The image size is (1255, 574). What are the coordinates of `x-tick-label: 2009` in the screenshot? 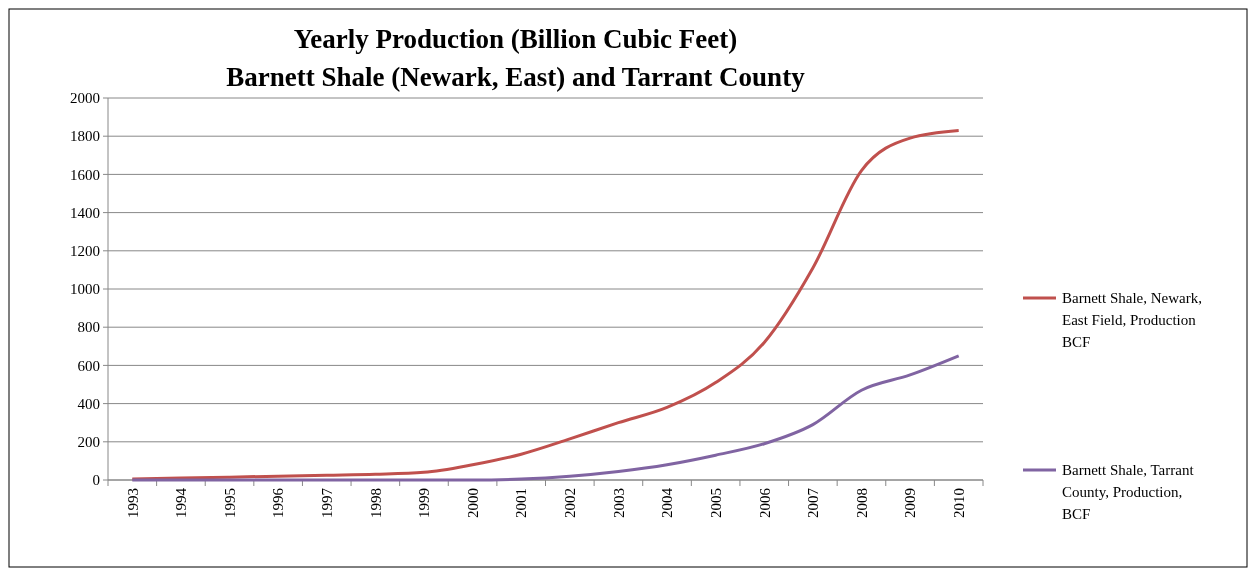 It's located at (910, 503).